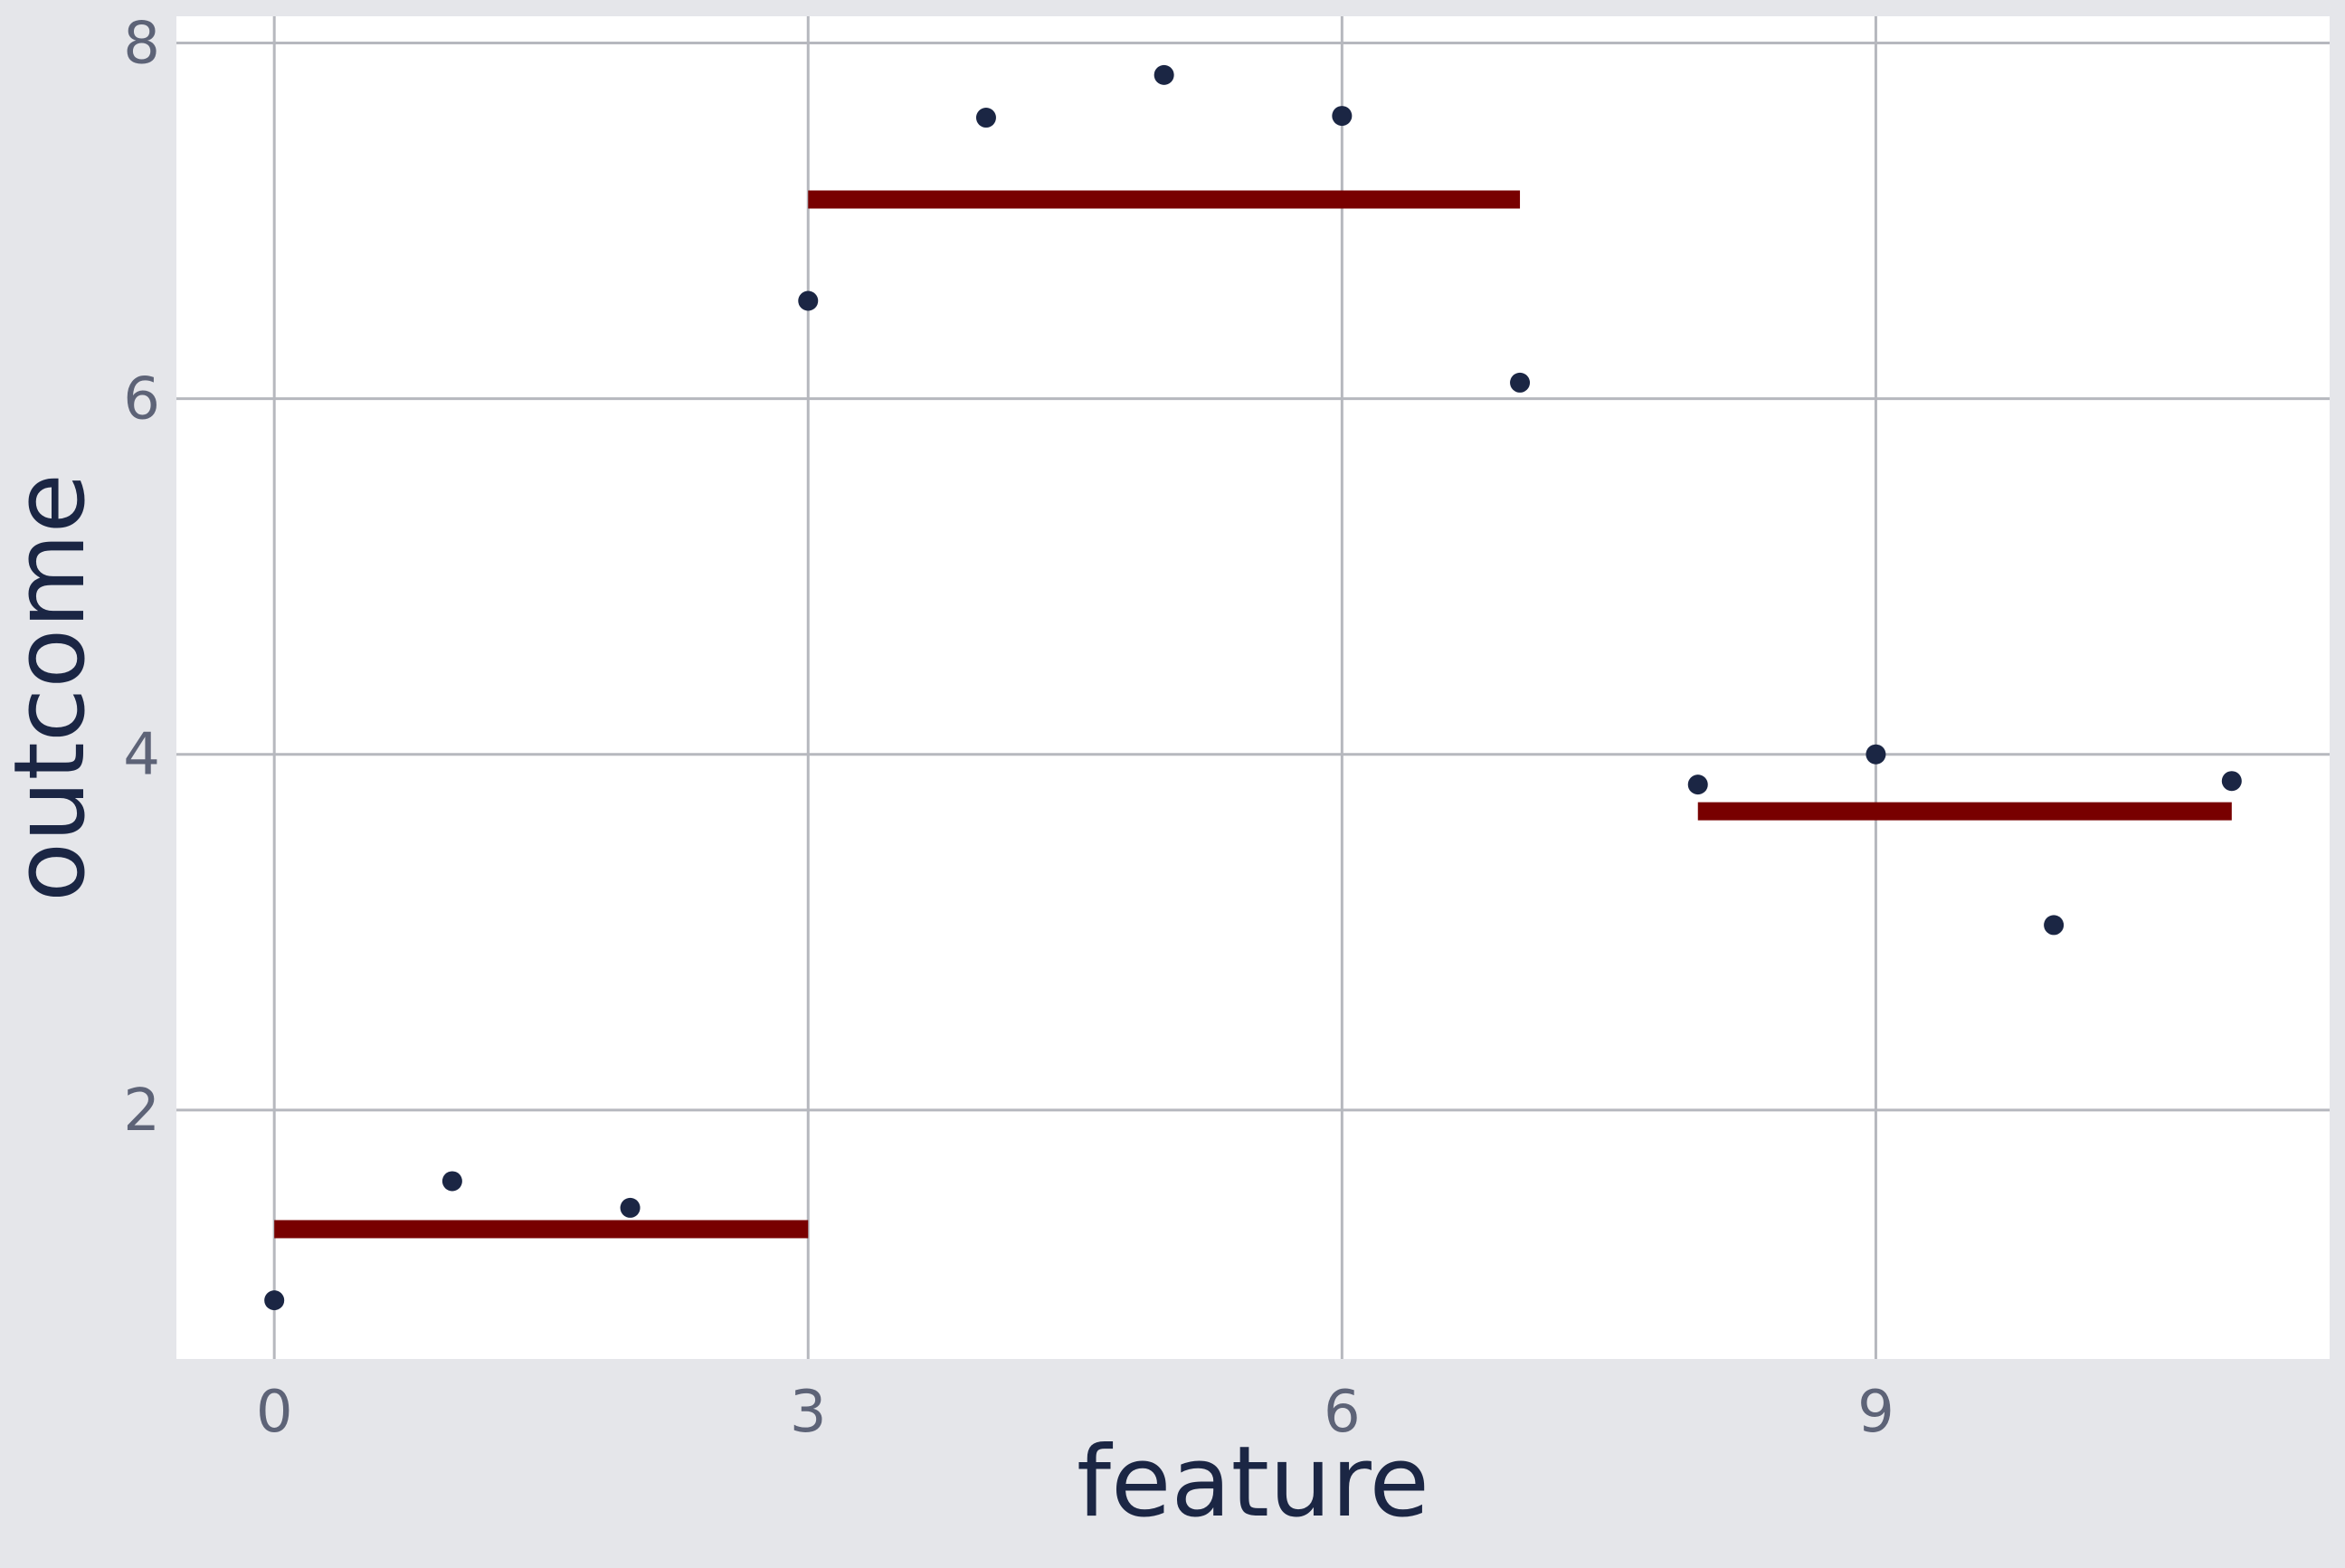 The width and height of the screenshot is (2345, 1568). Describe the element at coordinates (1253, 1483) in the screenshot. I see `x-axis-title: feature` at that location.